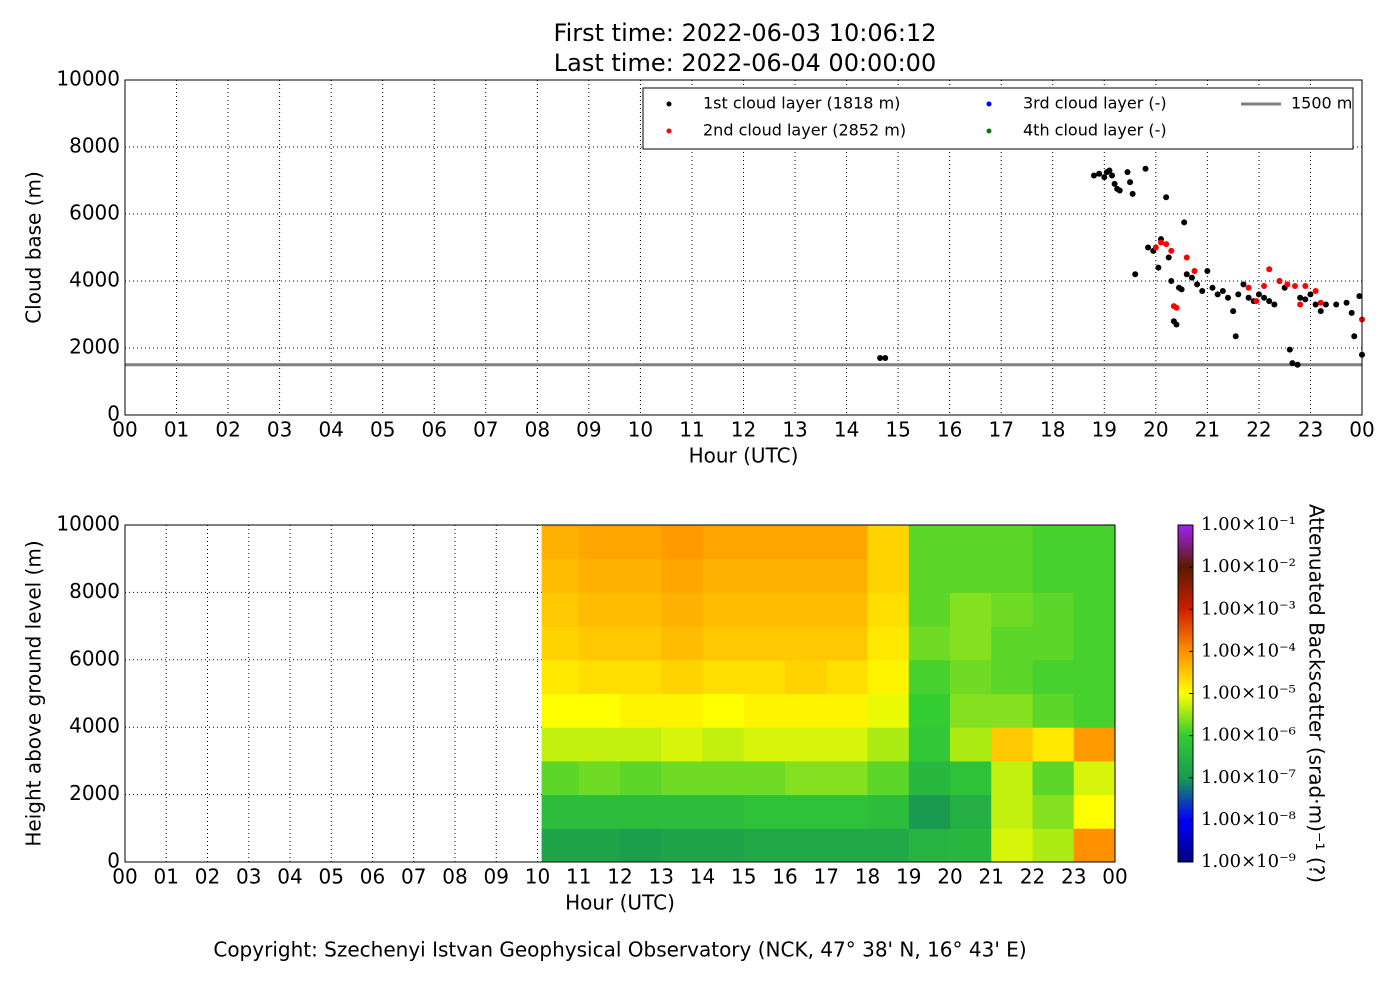  What do you see at coordinates (94, 591) in the screenshot?
I see `y-tick-label: 8000` at bounding box center [94, 591].